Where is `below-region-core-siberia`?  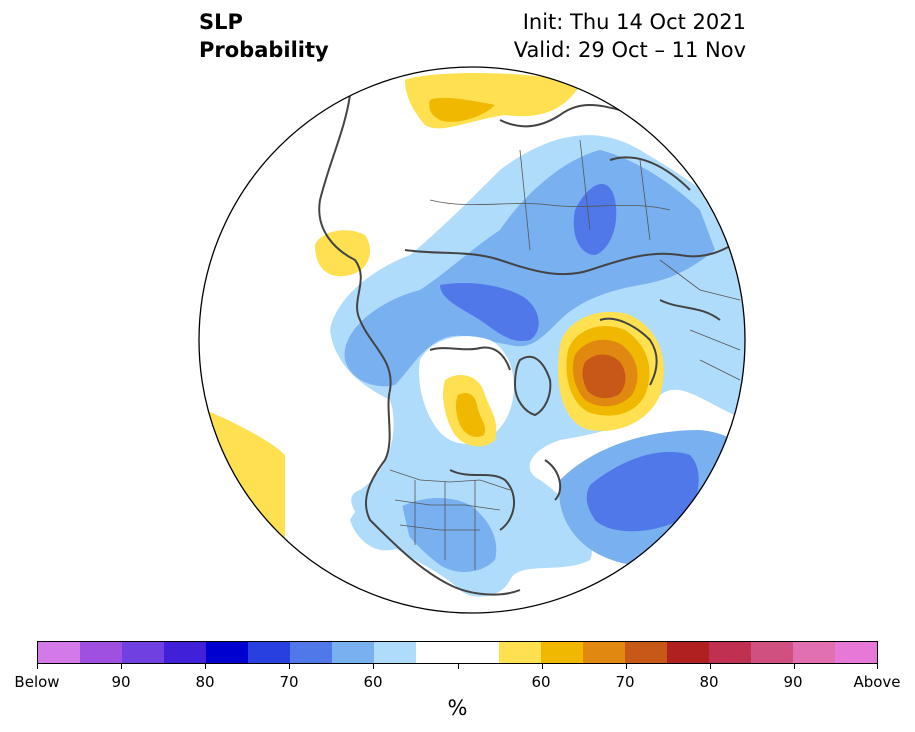 below-region-core-siberia is located at coordinates (595, 219).